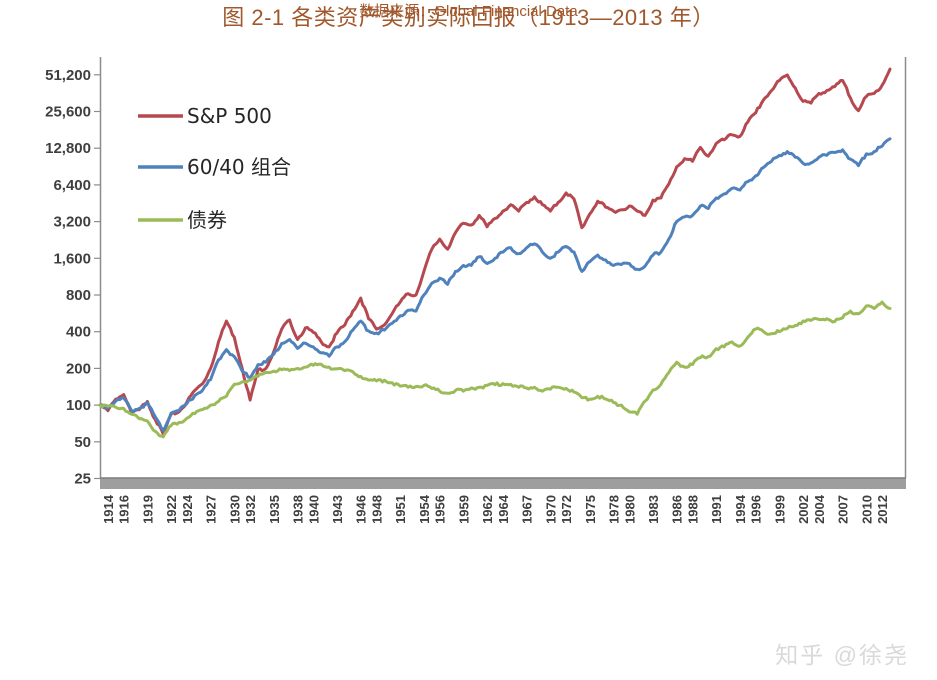 The image size is (937, 680). Describe the element at coordinates (234, 509) in the screenshot. I see `x-tick-label: 1930` at that location.